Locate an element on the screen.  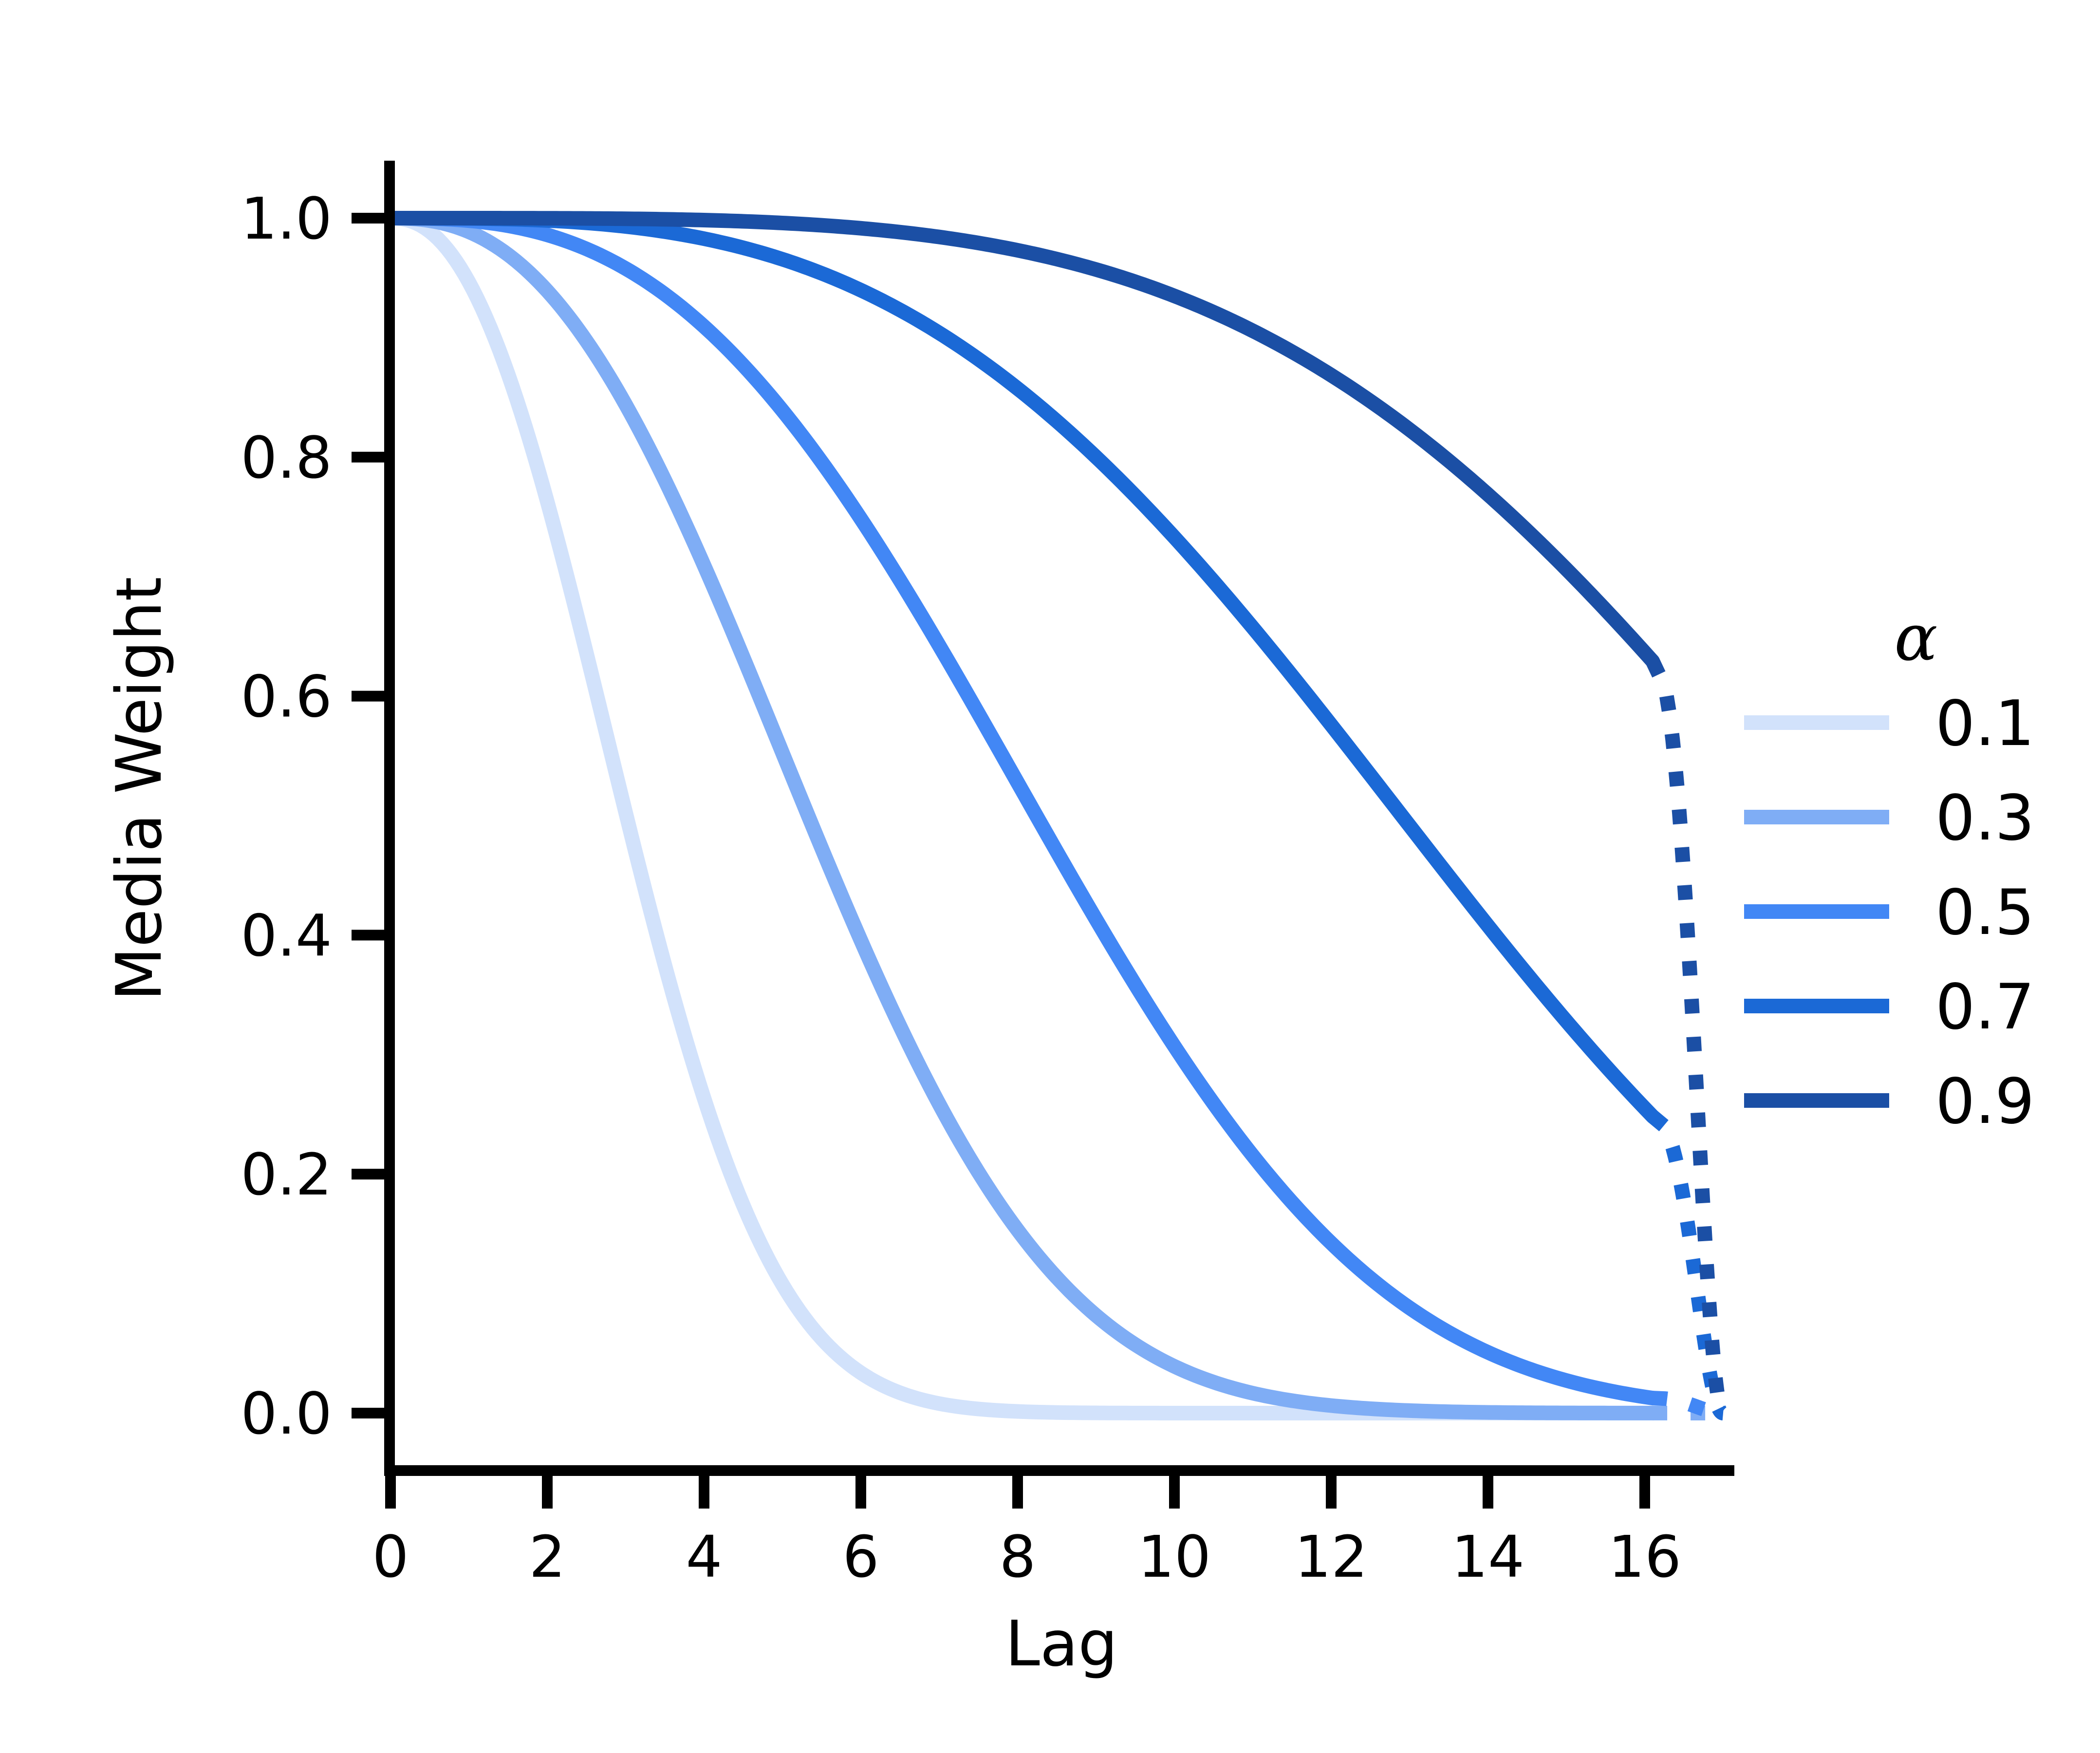
legend-label: 0.9 is located at coordinates (1985, 1101).